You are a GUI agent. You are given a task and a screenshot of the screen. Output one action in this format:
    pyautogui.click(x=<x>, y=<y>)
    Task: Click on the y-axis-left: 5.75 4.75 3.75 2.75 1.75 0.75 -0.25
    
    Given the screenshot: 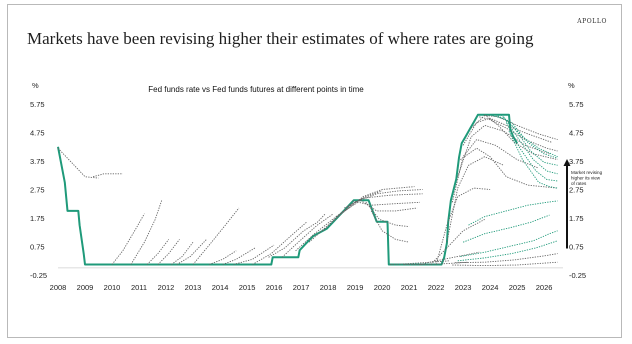 What is the action you would take?
    pyautogui.click(x=38, y=190)
    